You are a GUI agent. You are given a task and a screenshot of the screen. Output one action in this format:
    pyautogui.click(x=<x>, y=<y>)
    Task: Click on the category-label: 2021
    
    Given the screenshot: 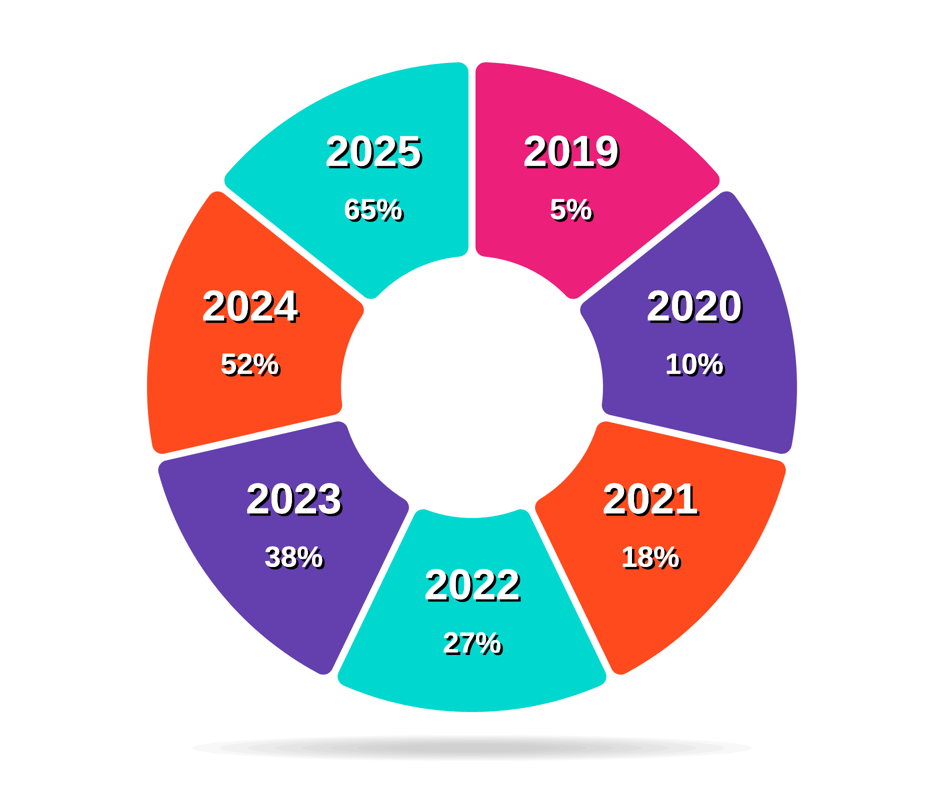 What is the action you would take?
    pyautogui.click(x=652, y=499)
    